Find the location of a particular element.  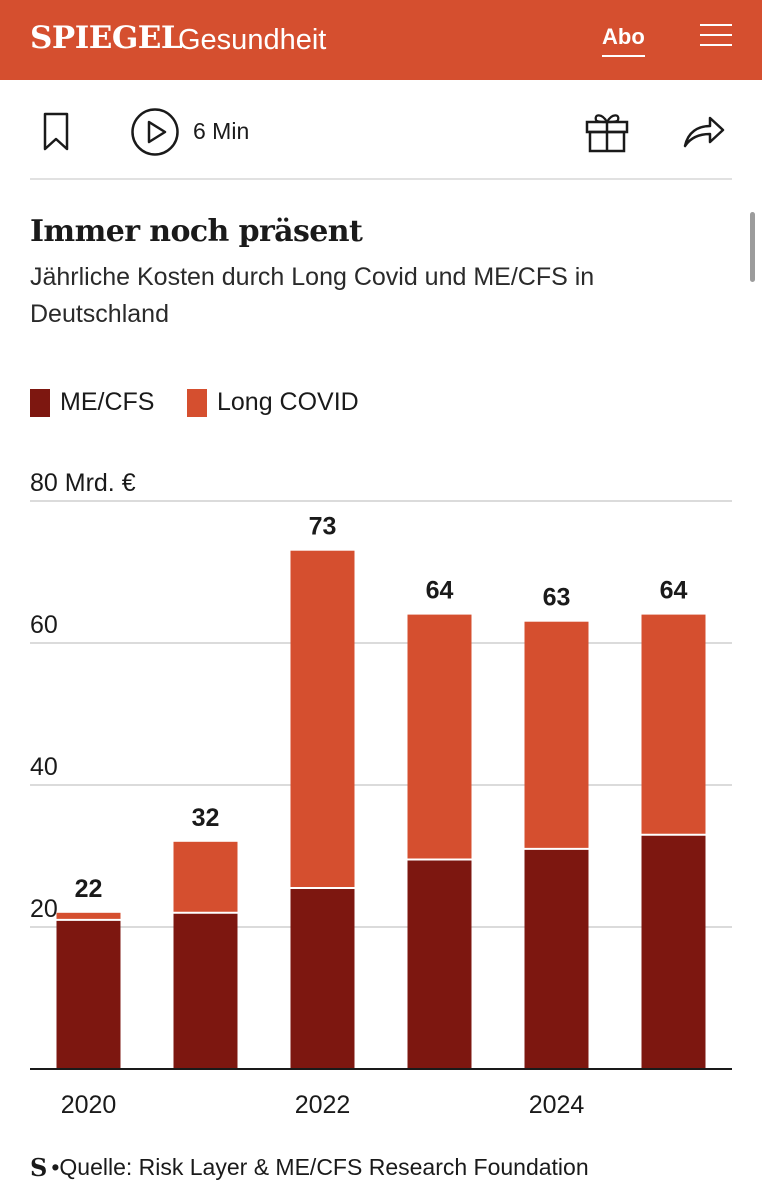

share-icon is located at coordinates (704, 133).